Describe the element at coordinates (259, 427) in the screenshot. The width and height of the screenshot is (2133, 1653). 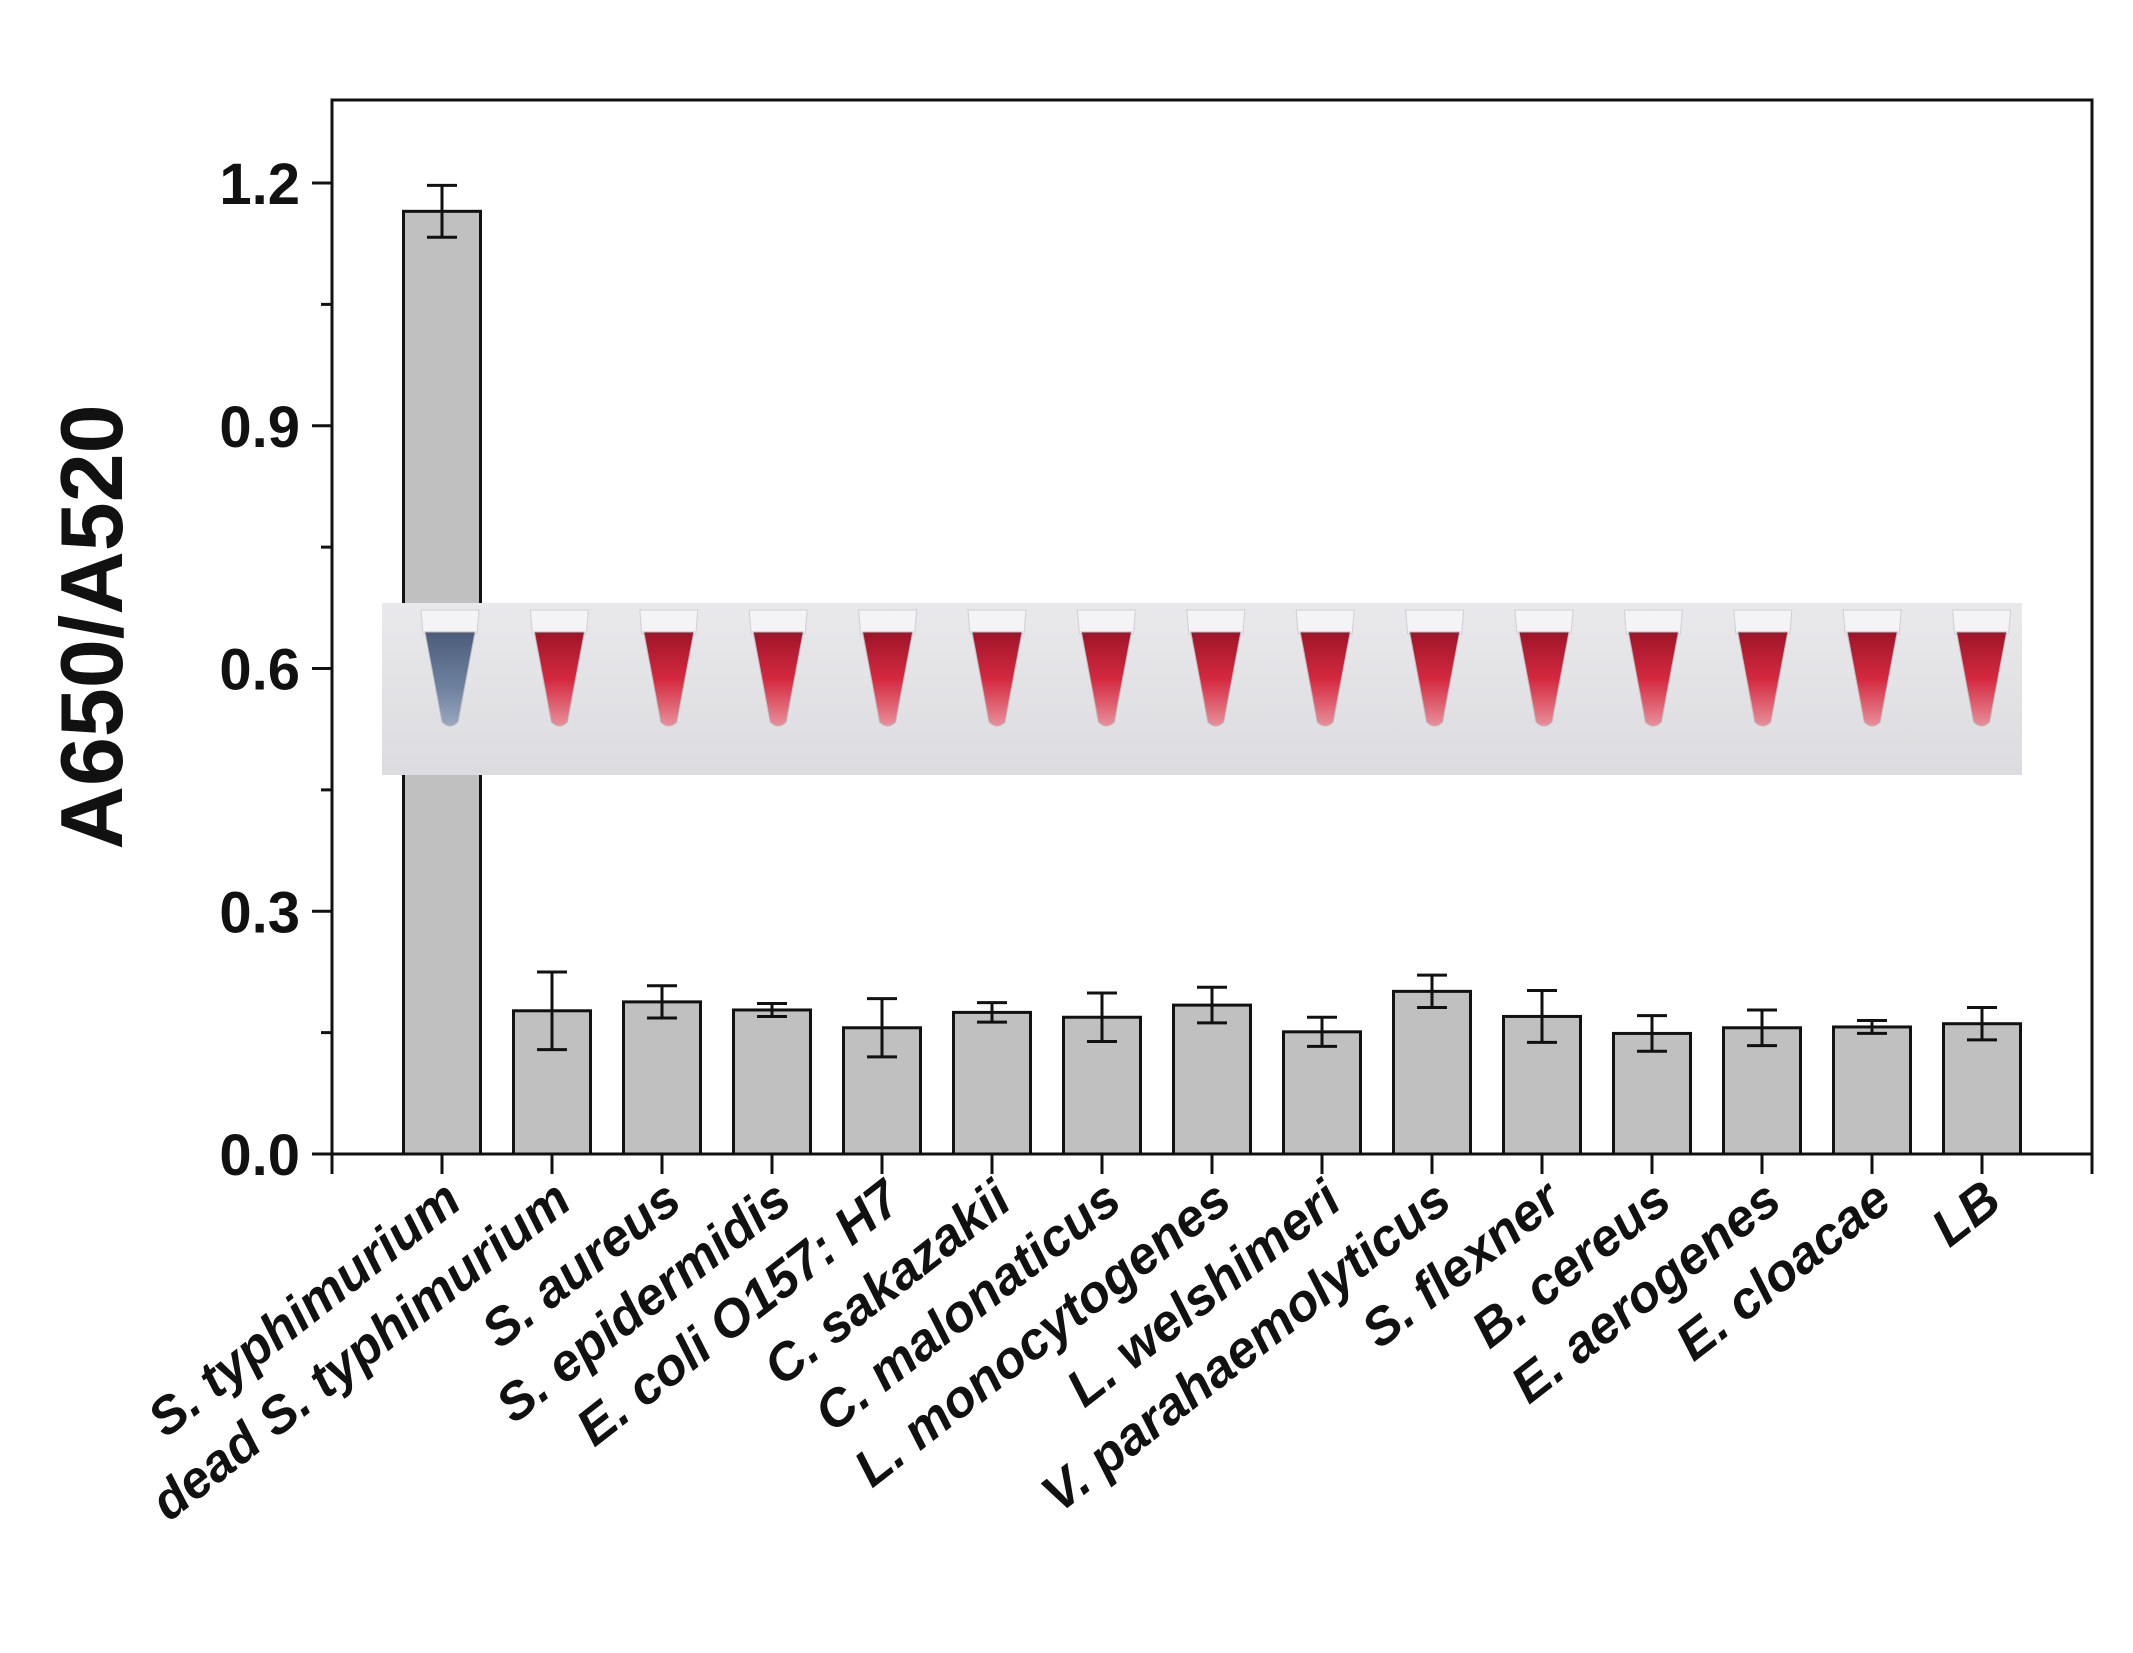
I see `y-tick-label-3: 0.9` at that location.